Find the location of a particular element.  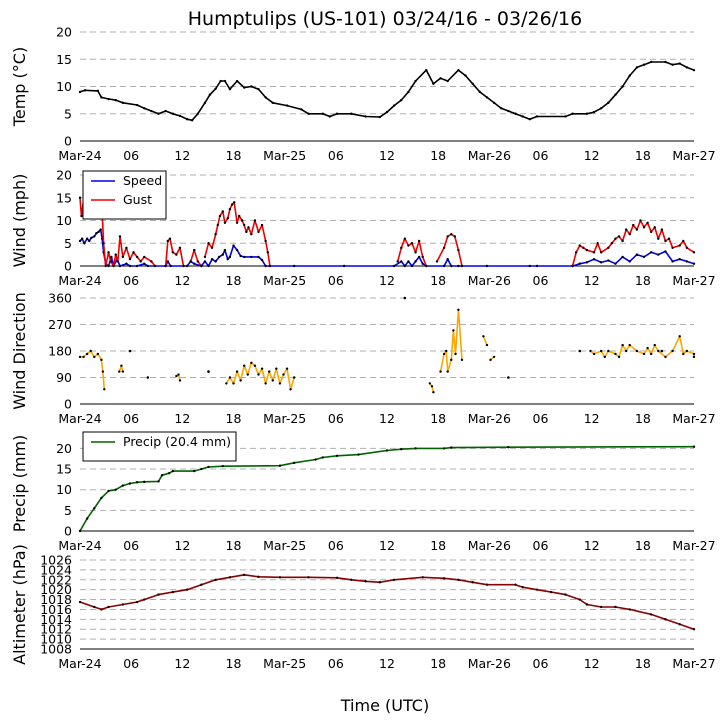

y-axis-label: Altimeter (hPa) is located at coordinates (19, 604).